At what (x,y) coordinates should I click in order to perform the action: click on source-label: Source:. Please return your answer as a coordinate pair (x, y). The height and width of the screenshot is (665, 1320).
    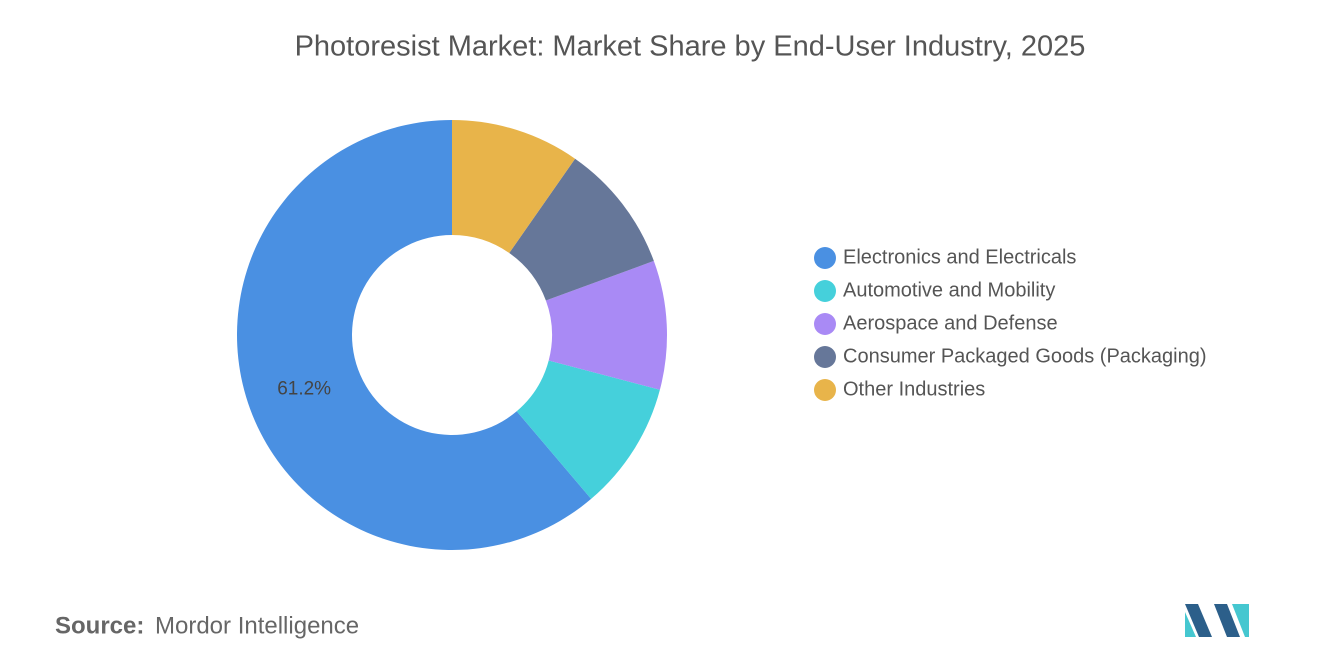
    Looking at the image, I should click on (99, 625).